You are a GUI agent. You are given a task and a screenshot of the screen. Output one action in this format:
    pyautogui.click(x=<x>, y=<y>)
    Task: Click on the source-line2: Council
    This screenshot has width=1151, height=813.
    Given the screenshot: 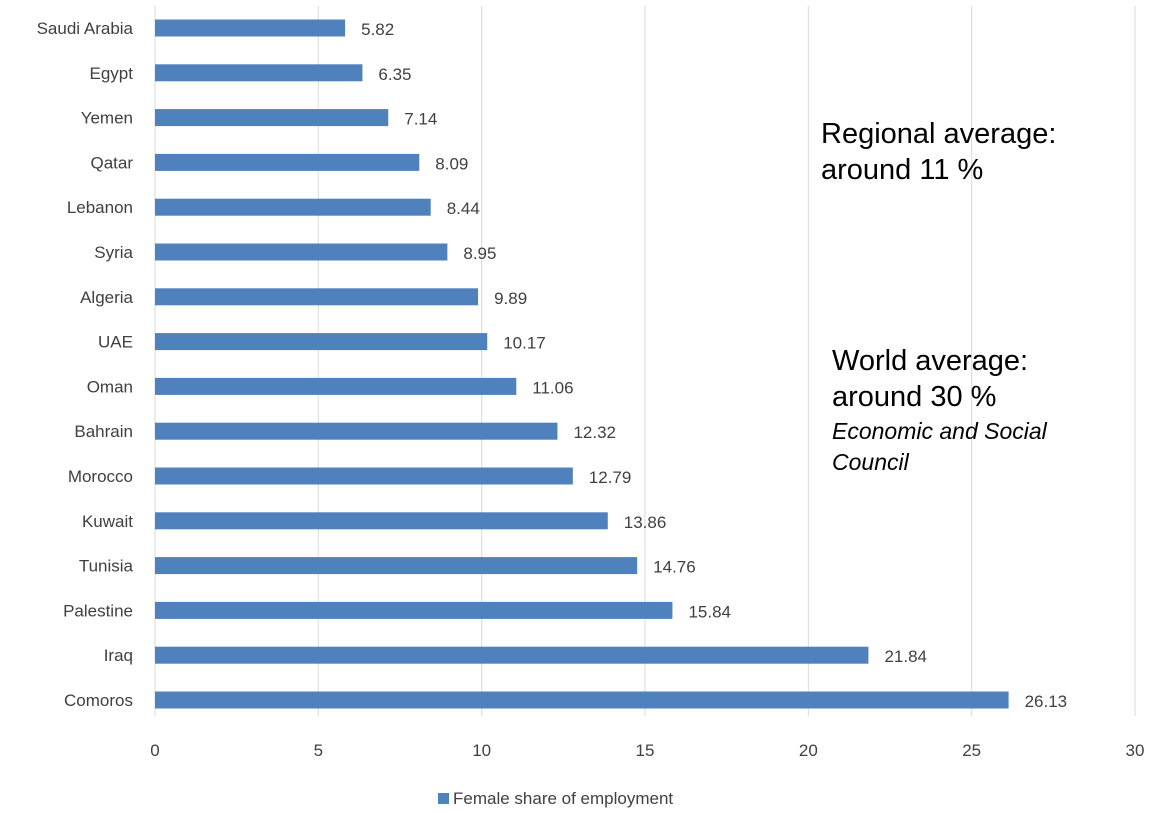 What is the action you would take?
    pyautogui.click(x=870, y=461)
    